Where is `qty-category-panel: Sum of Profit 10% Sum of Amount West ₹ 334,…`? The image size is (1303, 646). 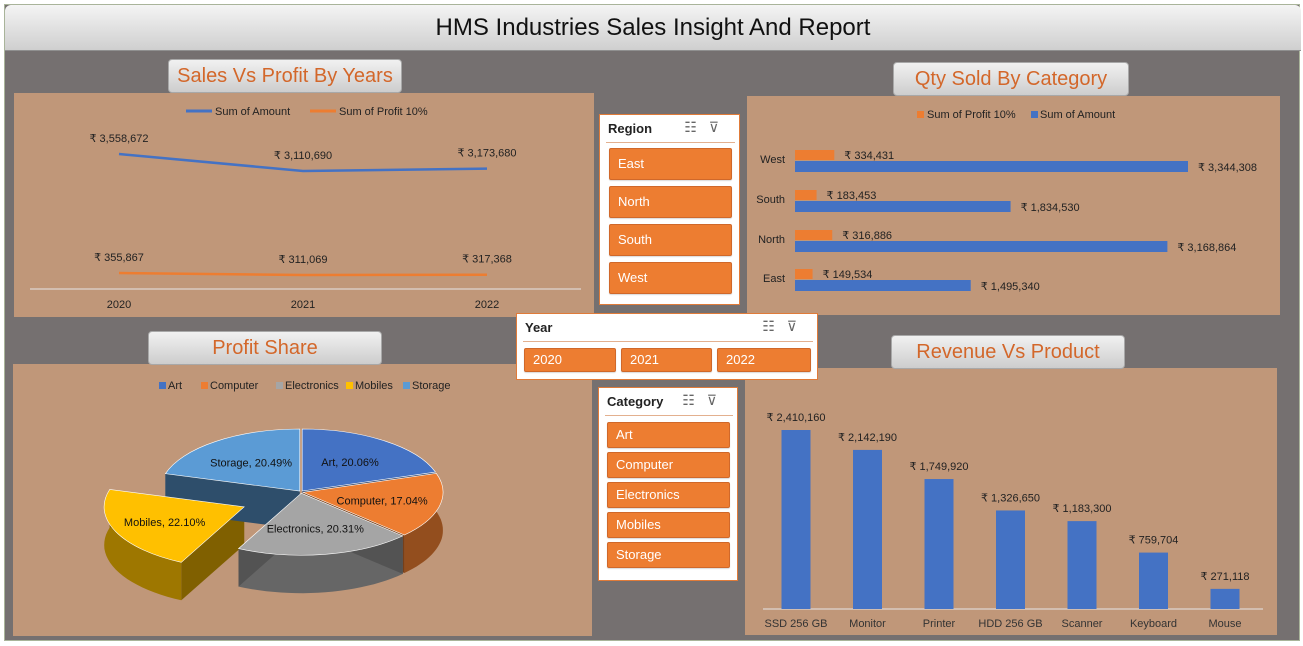 qty-category-panel: Sum of Profit 10% Sum of Amount West ₹ 334,… is located at coordinates (1013, 205).